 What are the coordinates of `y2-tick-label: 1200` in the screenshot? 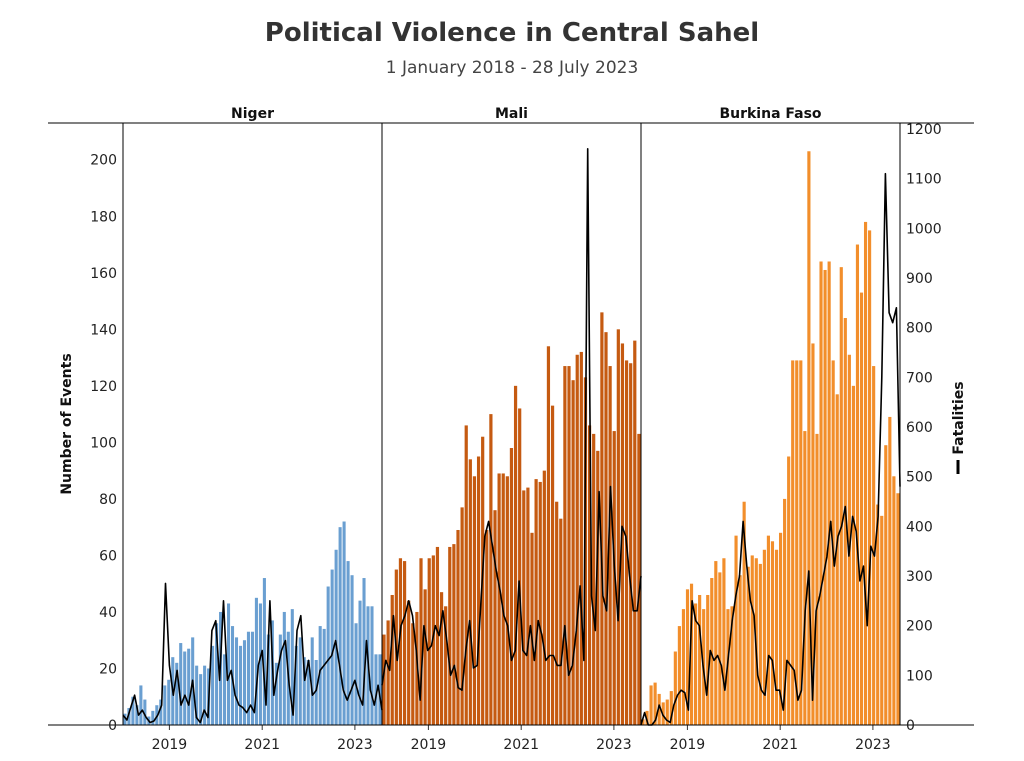 It's located at (924, 130).